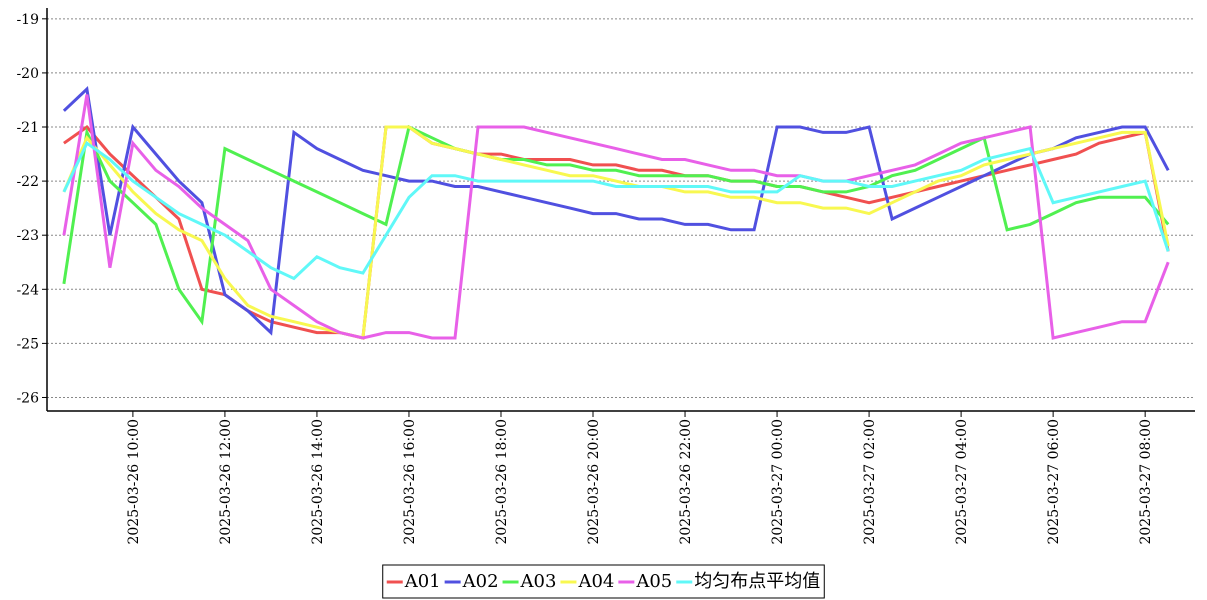  What do you see at coordinates (27, 182) in the screenshot?
I see `y-tick-label: -22` at bounding box center [27, 182].